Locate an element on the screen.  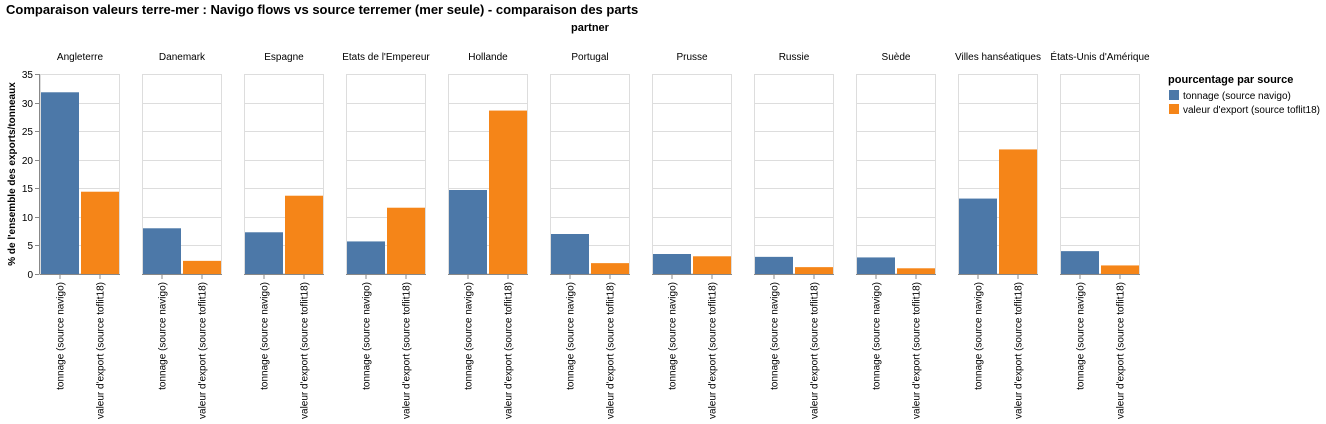
y-tick-label: 0 is located at coordinates (30, 275).